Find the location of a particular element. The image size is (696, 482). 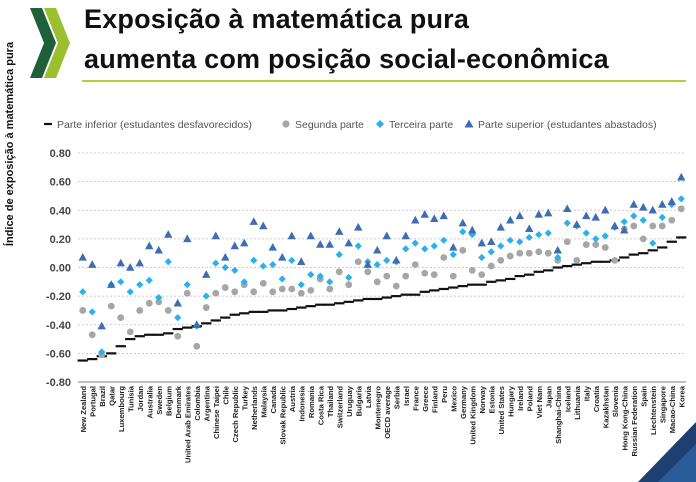

x-tick-label: Brazil is located at coordinates (102, 396).